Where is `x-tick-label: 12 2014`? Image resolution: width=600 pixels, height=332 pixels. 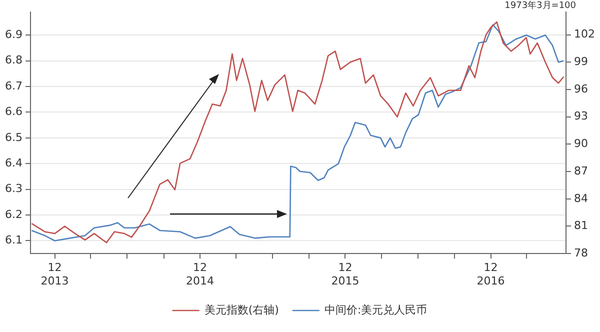
x-tick-label: 12 2014 is located at coordinates (200, 274).